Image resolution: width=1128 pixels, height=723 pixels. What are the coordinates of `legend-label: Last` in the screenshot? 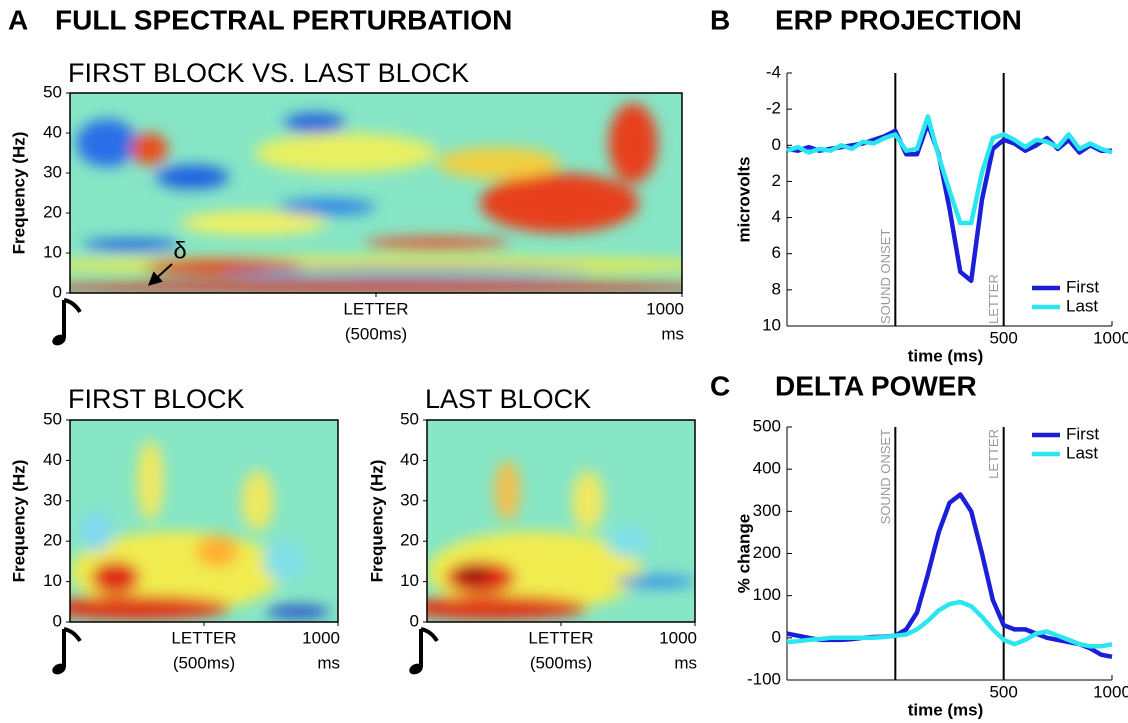 It's located at (1082, 452).